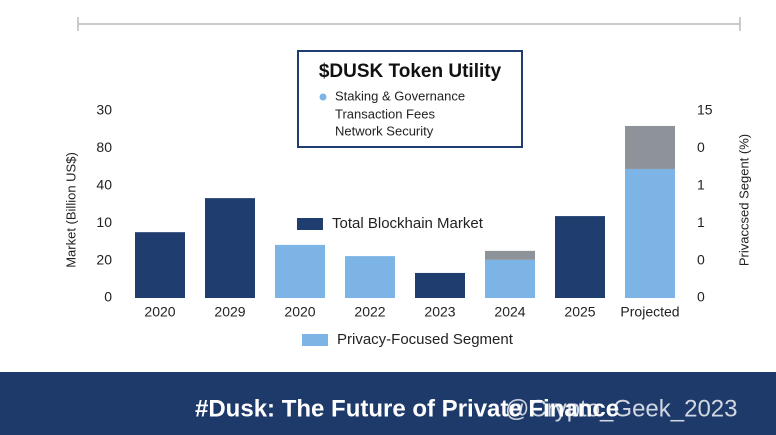 The height and width of the screenshot is (435, 776). What do you see at coordinates (509, 312) in the screenshot?
I see `x-tick-label: 2024` at bounding box center [509, 312].